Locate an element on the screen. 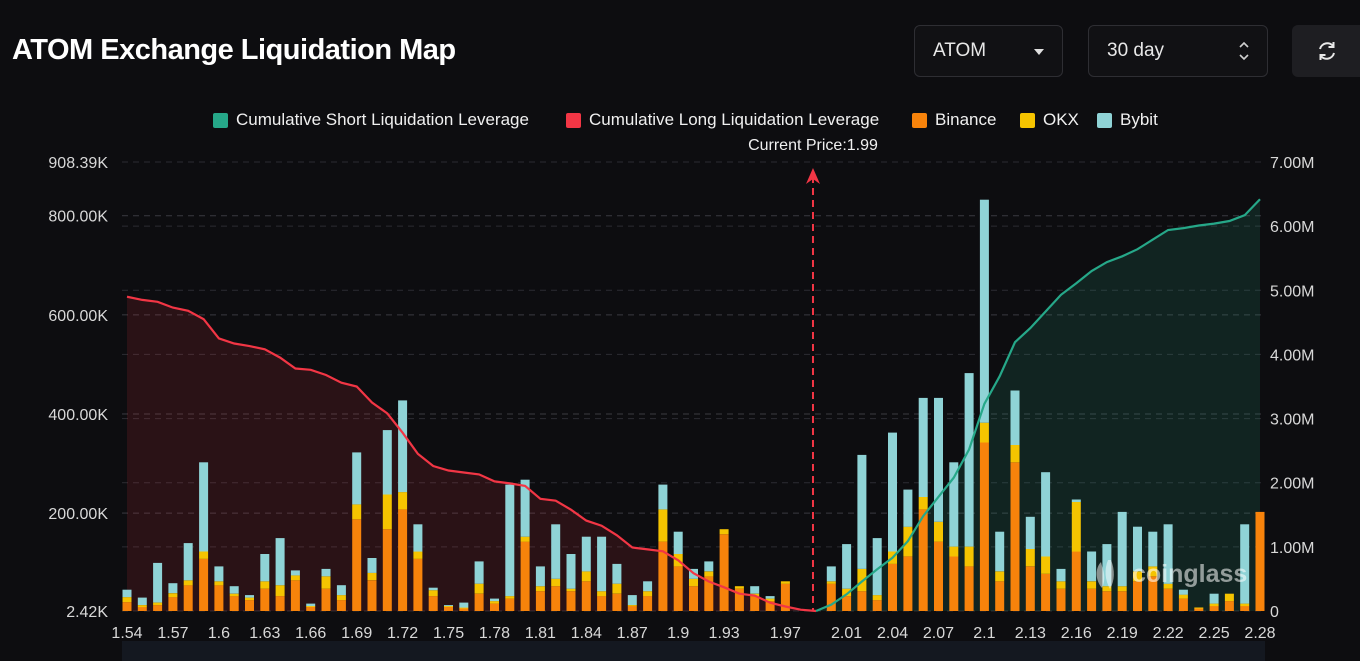 The image size is (1360, 661). y-left-tick-label: 800.00K is located at coordinates (78, 217).